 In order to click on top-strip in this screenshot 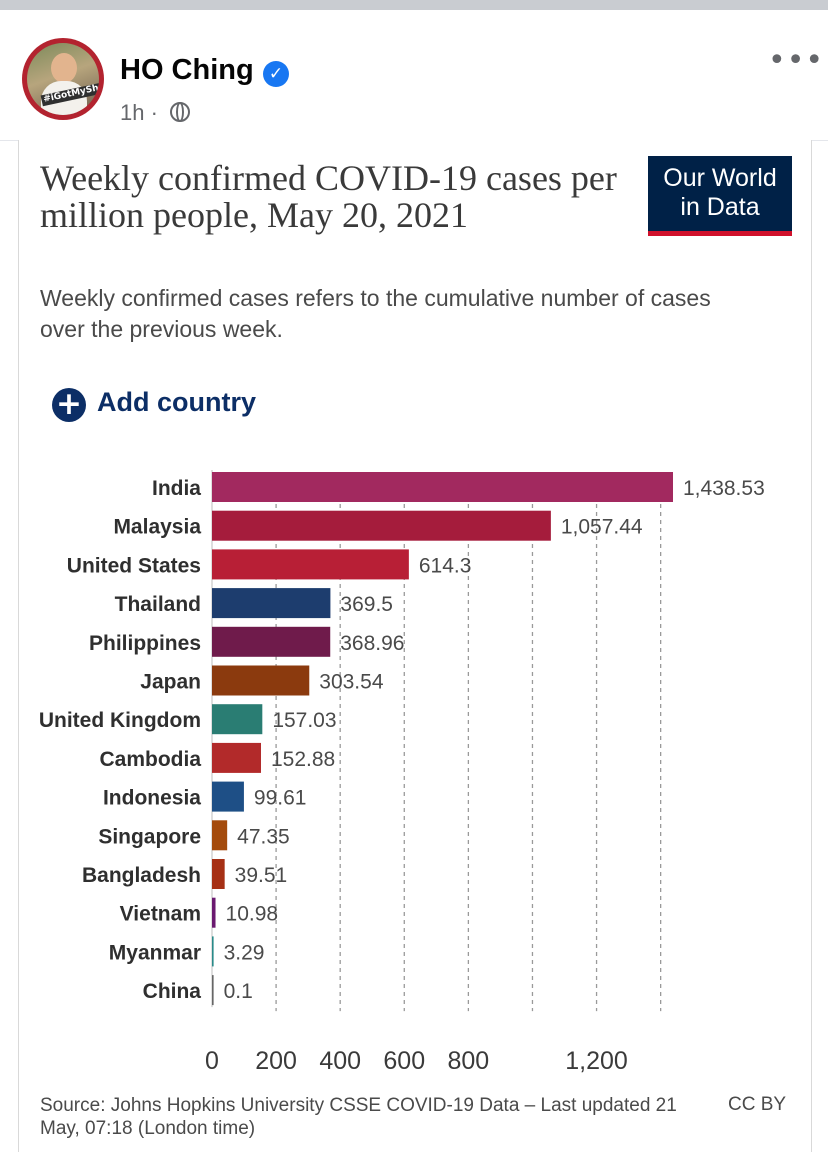, I will do `click(414, 5)`.